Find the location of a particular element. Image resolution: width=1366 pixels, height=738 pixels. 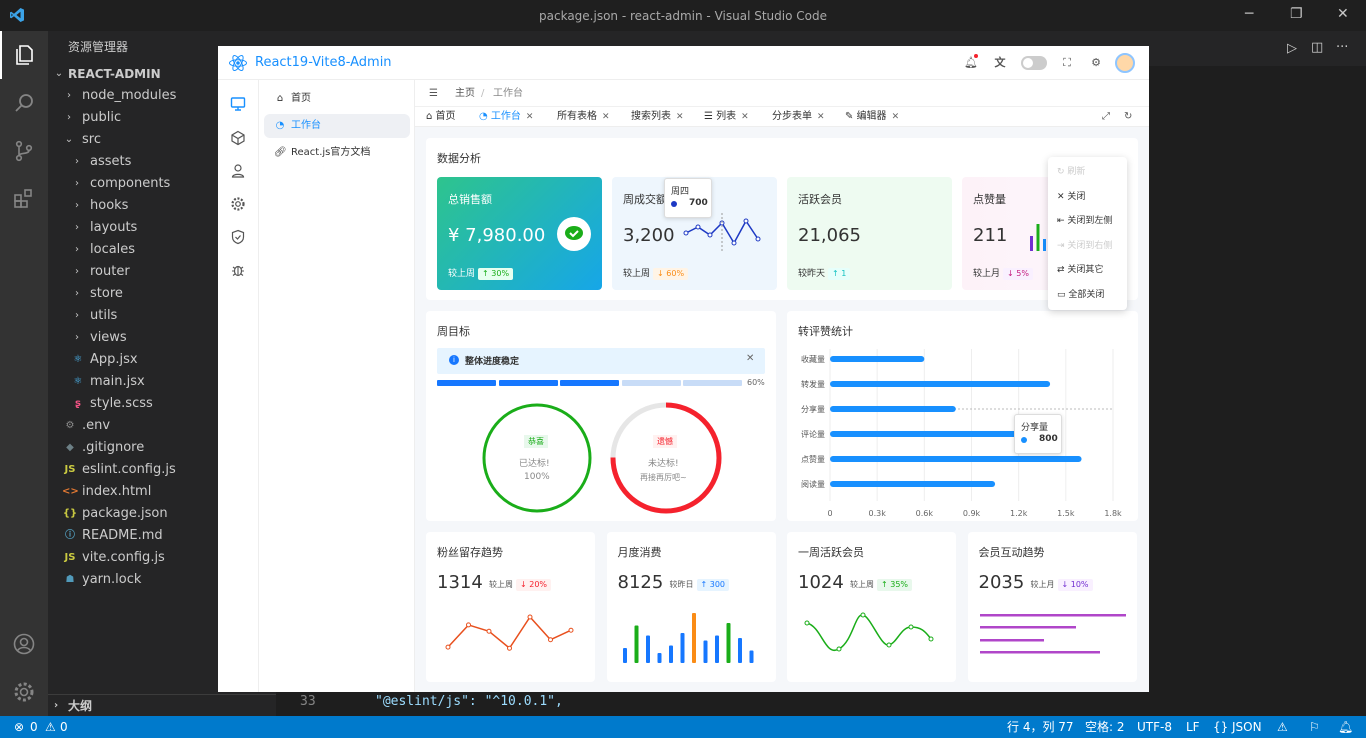

tree-item: › layouts is located at coordinates (162, 228).